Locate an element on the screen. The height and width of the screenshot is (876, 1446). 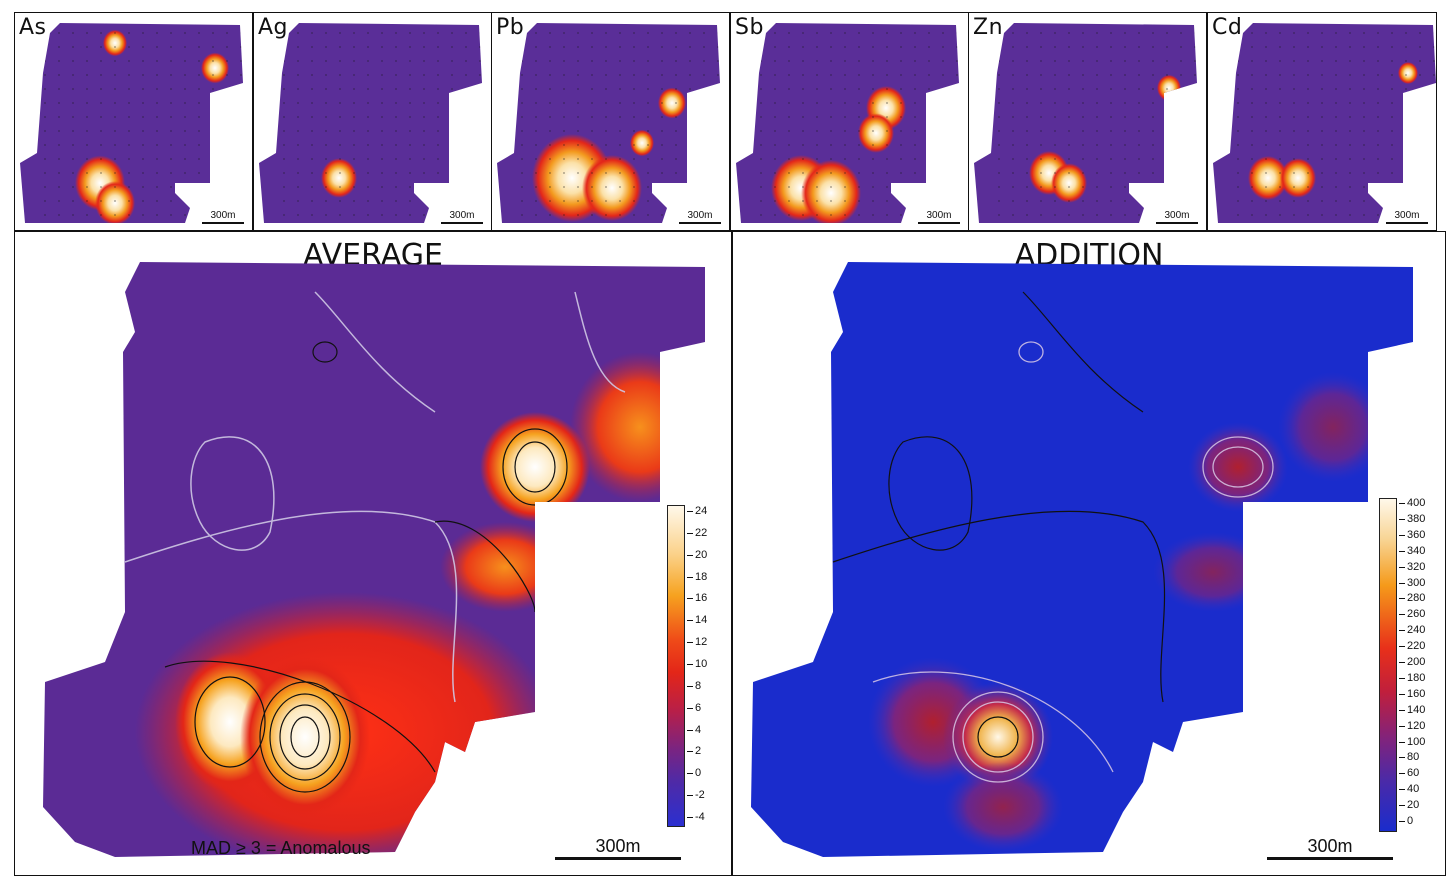
colorbar-tick: 10 is located at coordinates (697, 664).